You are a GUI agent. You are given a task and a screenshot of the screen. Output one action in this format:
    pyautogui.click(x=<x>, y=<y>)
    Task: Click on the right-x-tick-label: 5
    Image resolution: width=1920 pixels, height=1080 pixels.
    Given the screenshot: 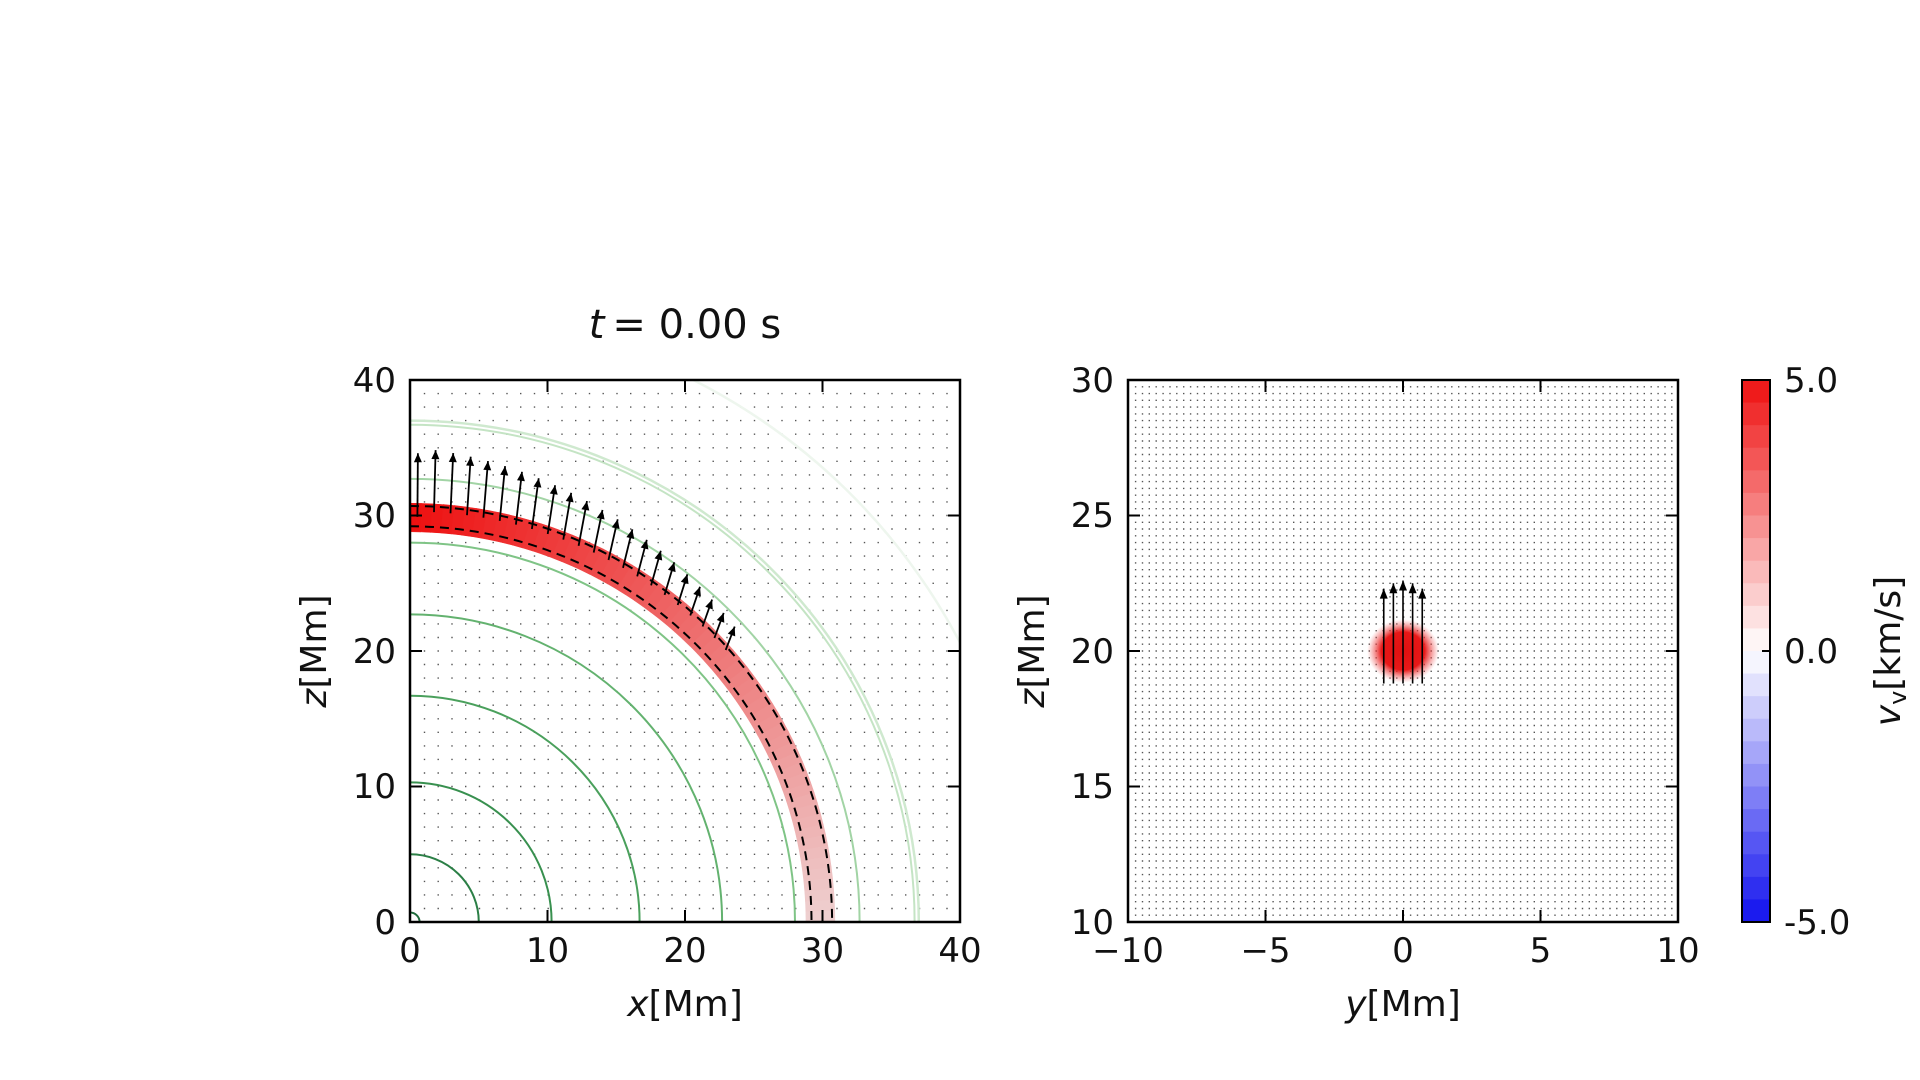 What is the action you would take?
    pyautogui.click(x=1541, y=951)
    